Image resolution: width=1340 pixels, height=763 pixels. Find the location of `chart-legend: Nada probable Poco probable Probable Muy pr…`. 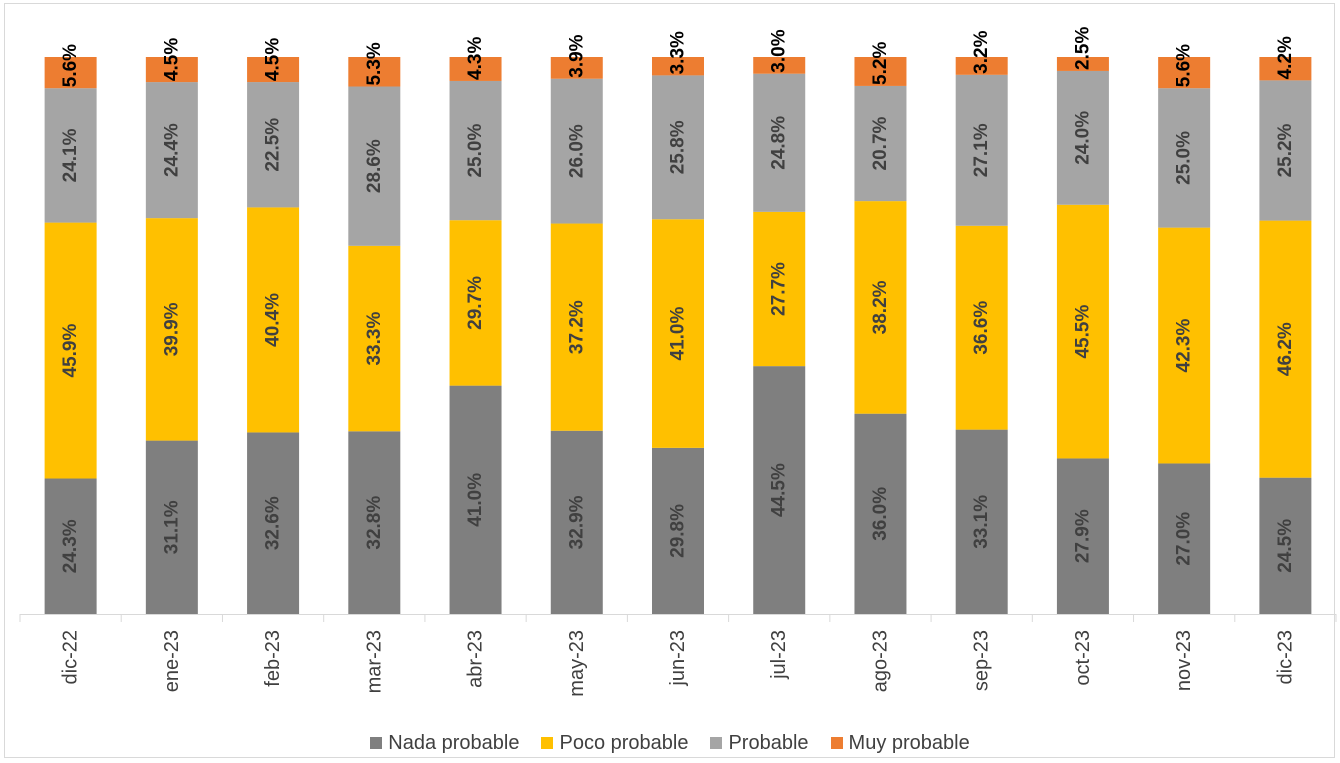

chart-legend: Nada probable Poco probable Probable Muy pr… is located at coordinates (670, 743).